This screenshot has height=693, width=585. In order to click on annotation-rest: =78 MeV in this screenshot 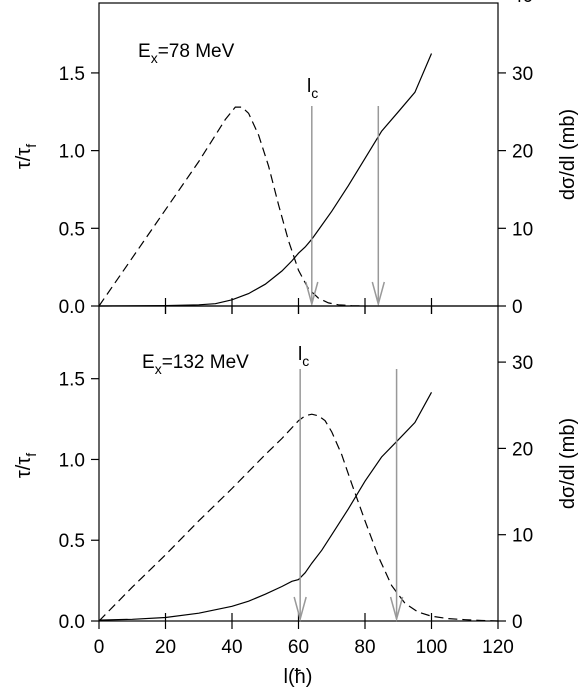, I will do `click(196, 51)`.